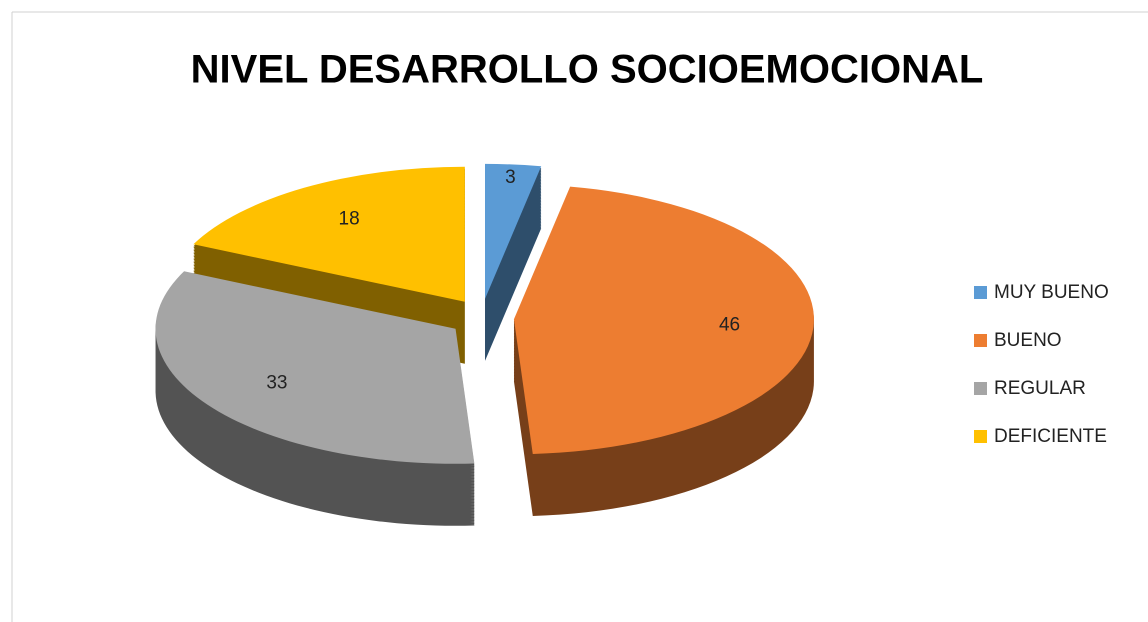 The width and height of the screenshot is (1148, 622). Describe the element at coordinates (729, 324) in the screenshot. I see `data-label: 46` at that location.